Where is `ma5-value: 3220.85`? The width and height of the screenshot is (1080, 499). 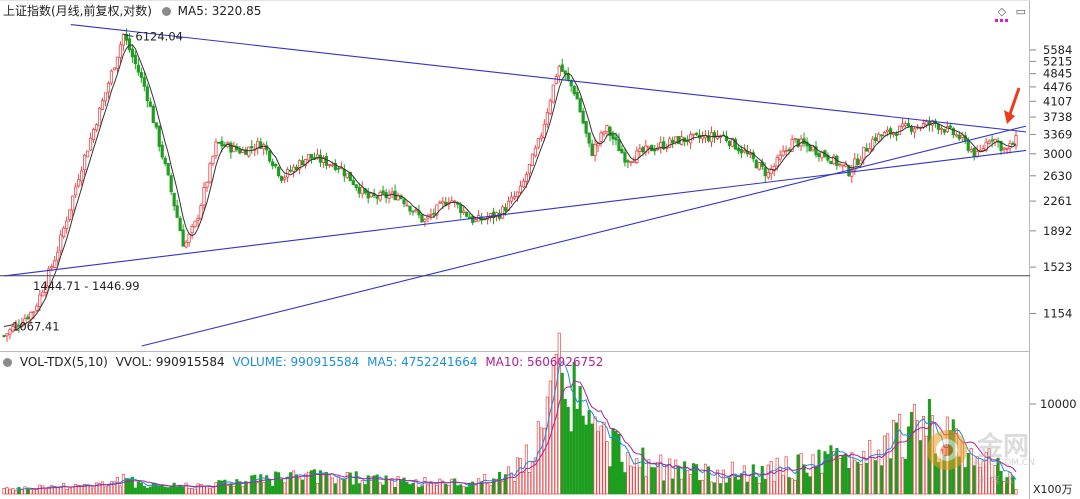 ma5-value: 3220.85 is located at coordinates (236, 11).